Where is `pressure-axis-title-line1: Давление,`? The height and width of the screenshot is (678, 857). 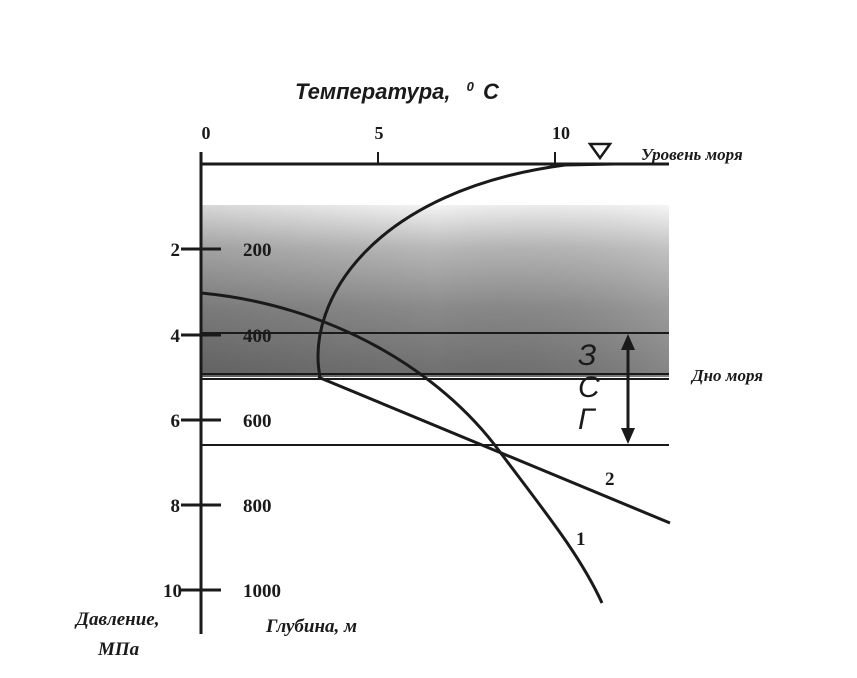 pressure-axis-title-line1: Давление, is located at coordinates (116, 619).